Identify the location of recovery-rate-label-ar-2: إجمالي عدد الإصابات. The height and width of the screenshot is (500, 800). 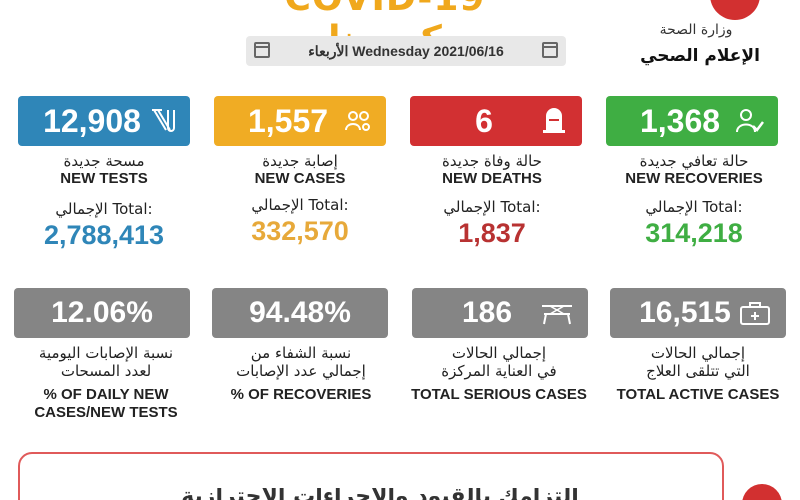
(301, 371).